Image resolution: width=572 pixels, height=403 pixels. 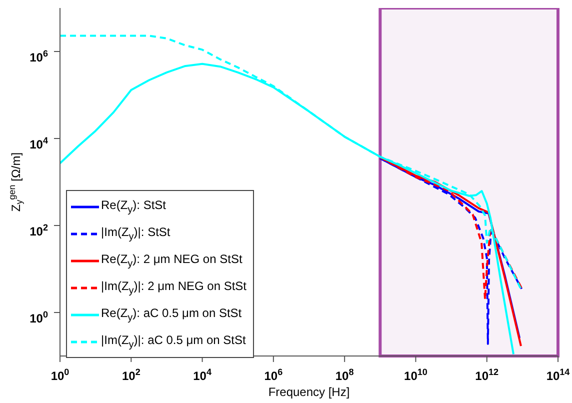 What do you see at coordinates (487, 374) in the screenshot?
I see `x-tick-label: 10$^{12}$` at bounding box center [487, 374].